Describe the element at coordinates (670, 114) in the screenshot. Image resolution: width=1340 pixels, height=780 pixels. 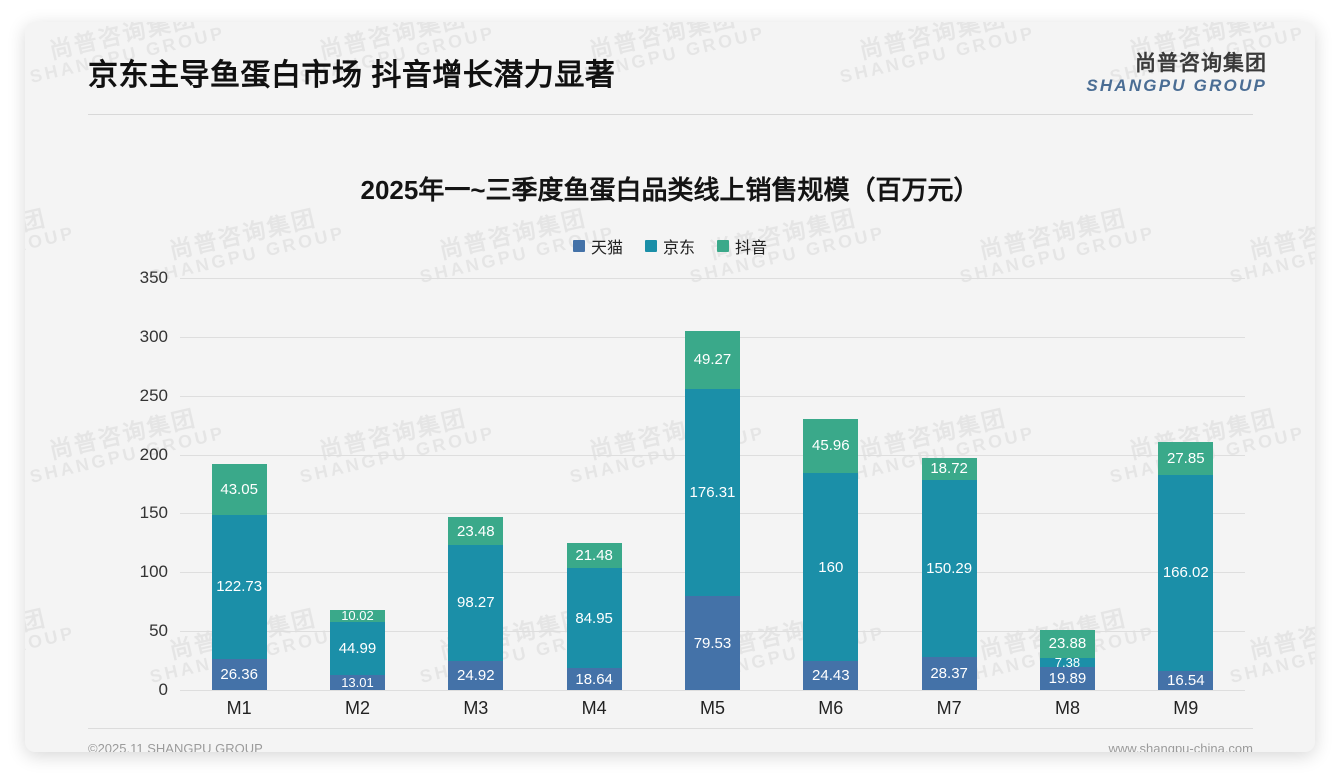
I see `header-divider` at that location.